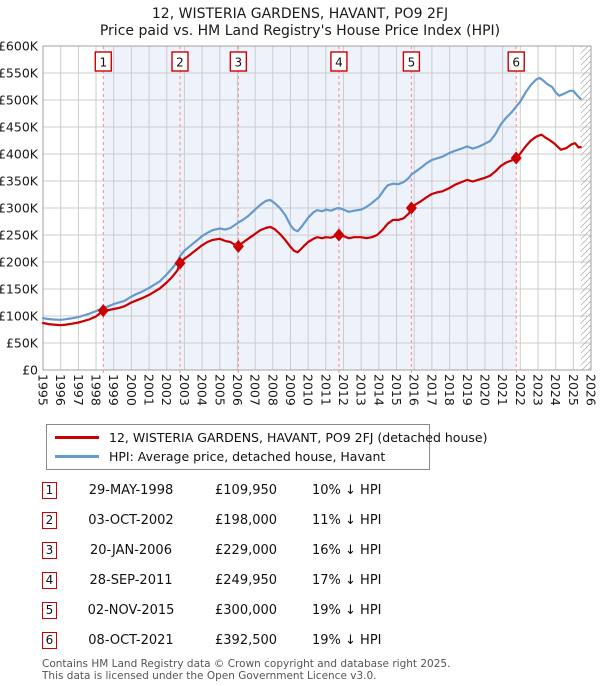 Image resolution: width=600 pixels, height=686 pixels. I want to click on sale-price: £392,500, so click(246, 640).